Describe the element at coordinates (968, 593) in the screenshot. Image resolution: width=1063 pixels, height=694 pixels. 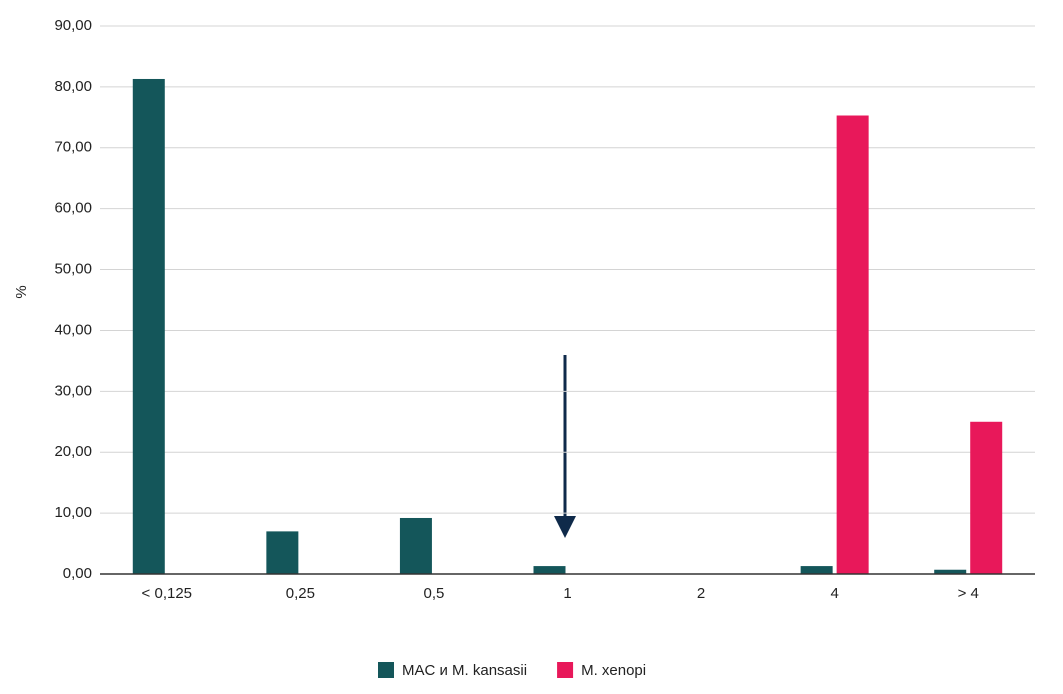
I see `x-tick-label: > 4` at that location.